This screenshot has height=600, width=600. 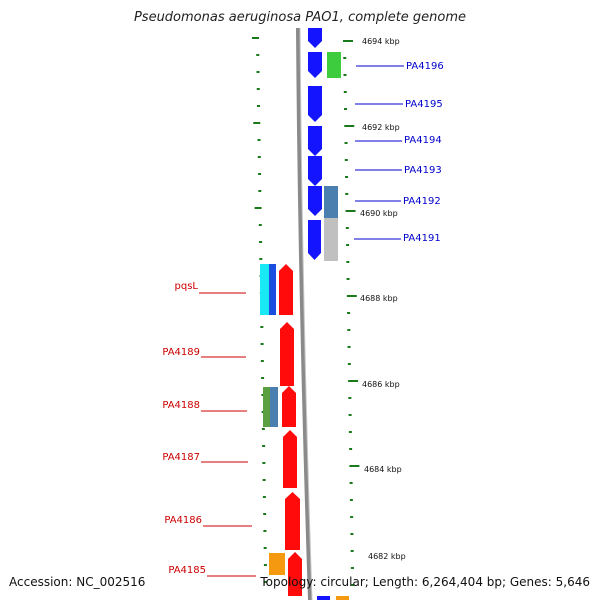 I want to click on kbp-label: 4692 kbp, so click(x=381, y=127).